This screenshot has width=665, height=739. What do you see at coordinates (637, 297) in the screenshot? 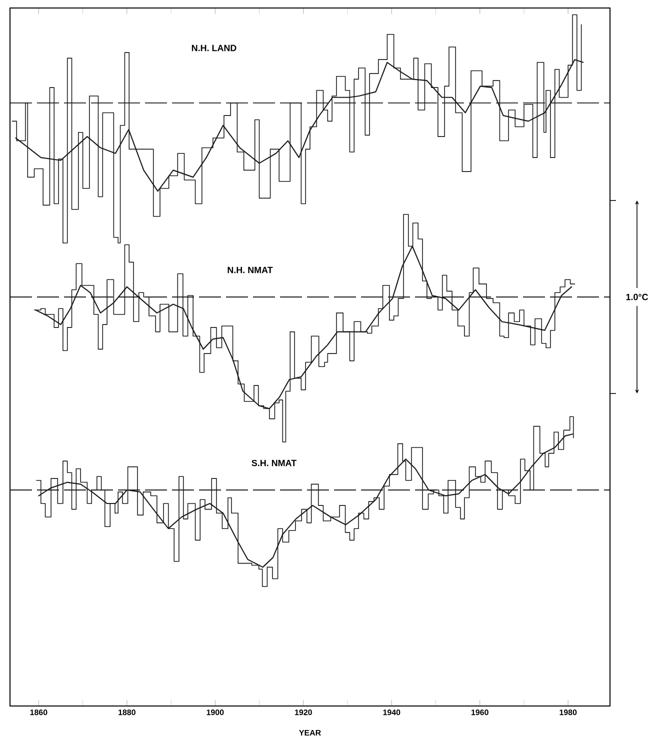
I see `text: 1.0°C` at bounding box center [637, 297].